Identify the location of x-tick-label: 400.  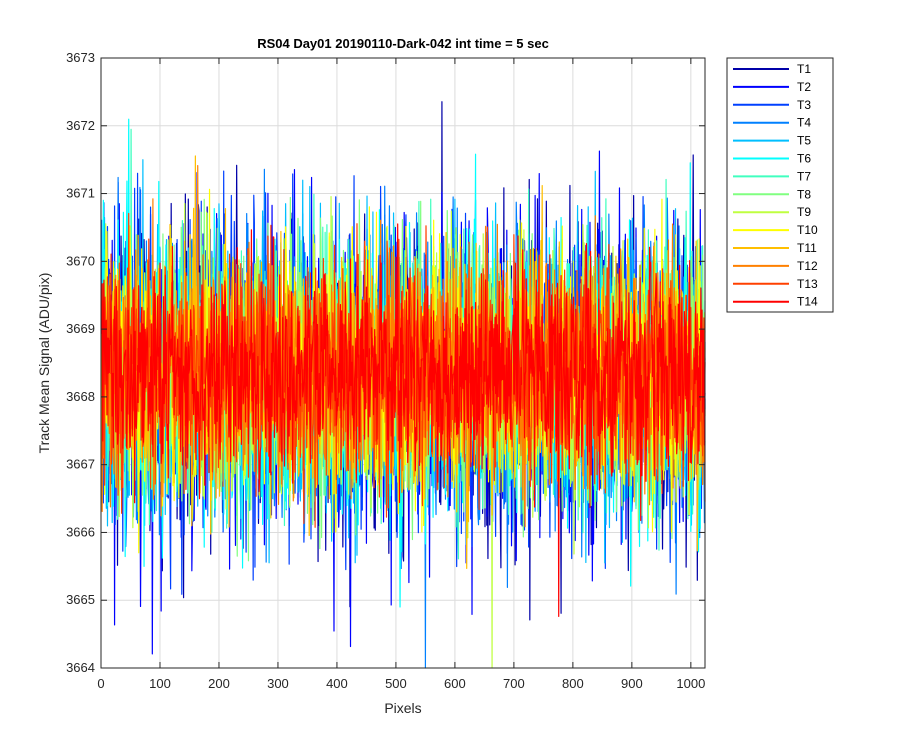
(337, 683).